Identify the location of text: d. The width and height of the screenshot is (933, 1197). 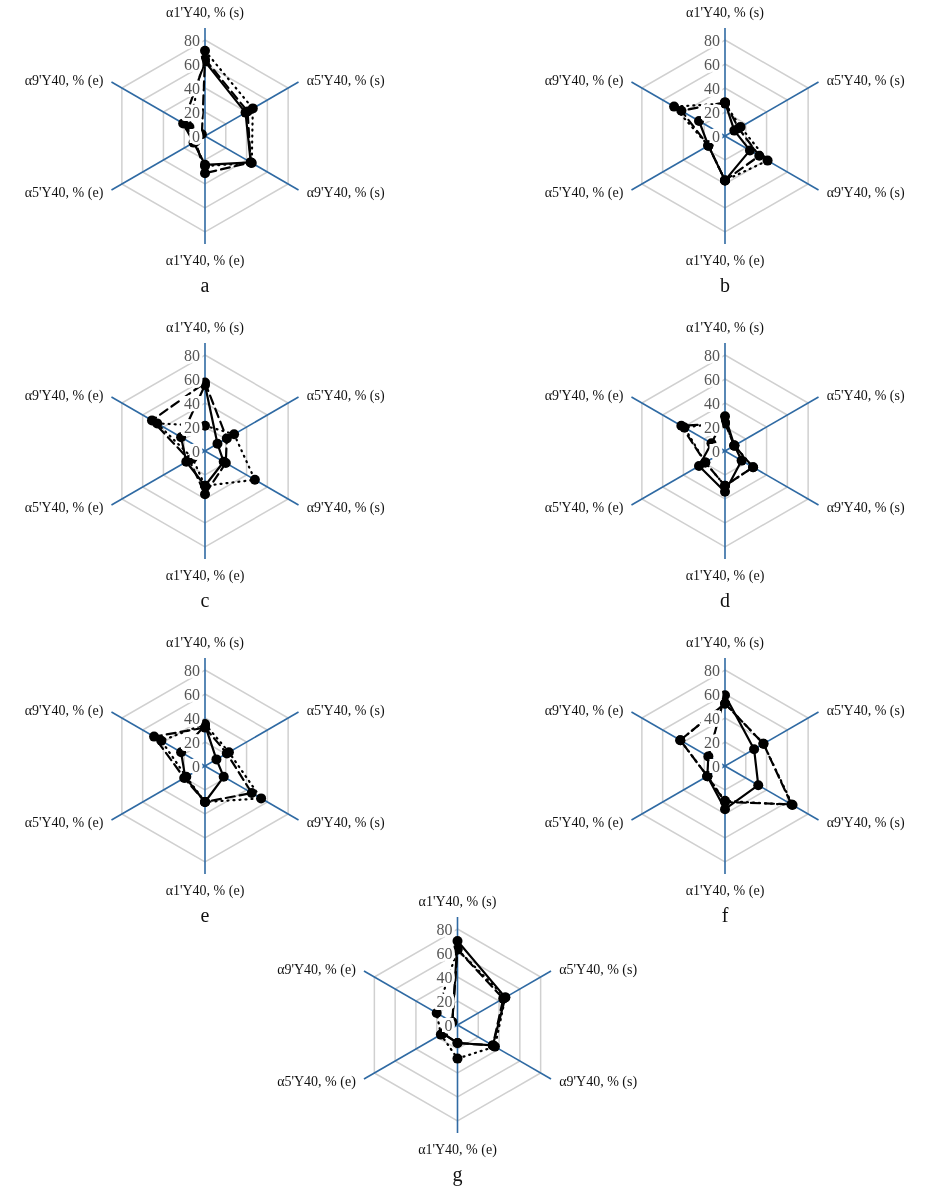
(725, 600).